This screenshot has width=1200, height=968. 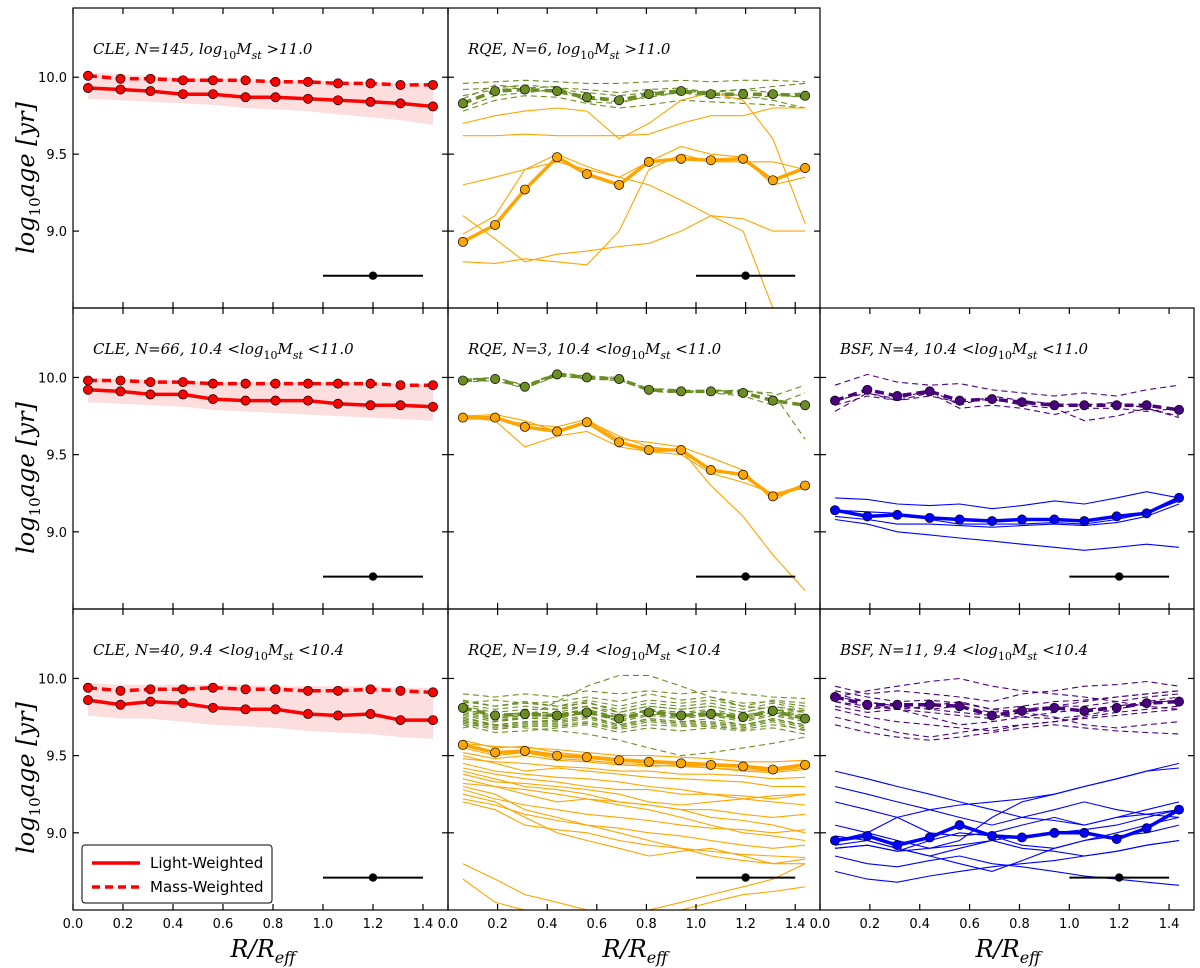 I want to click on legend-mass-label: Mass-Weighted, so click(x=207, y=887).